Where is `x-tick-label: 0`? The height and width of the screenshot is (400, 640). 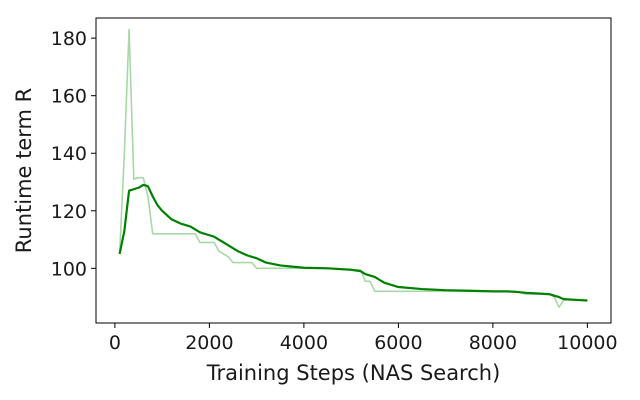 x-tick-label: 0 is located at coordinates (115, 343).